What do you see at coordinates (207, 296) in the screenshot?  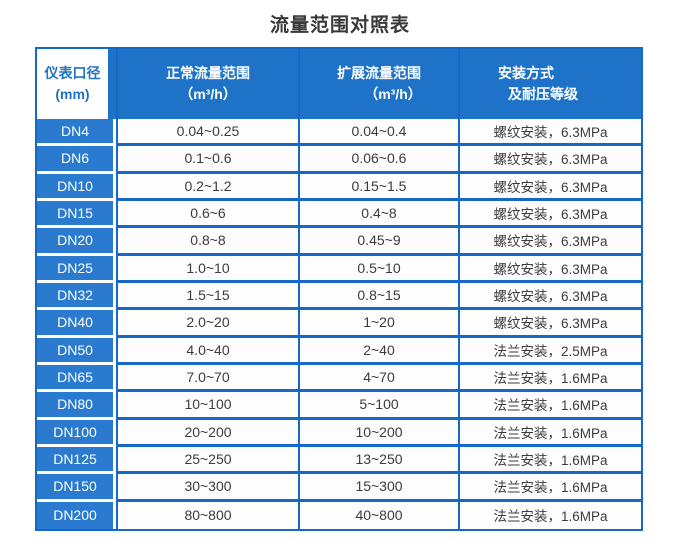 I see `cell-normal-flow: 1.5~15` at bounding box center [207, 296].